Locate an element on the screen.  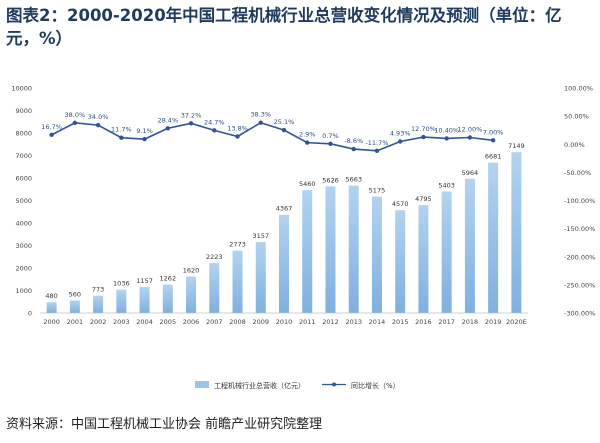
bar-value-label: 1157 is located at coordinates (144, 281).